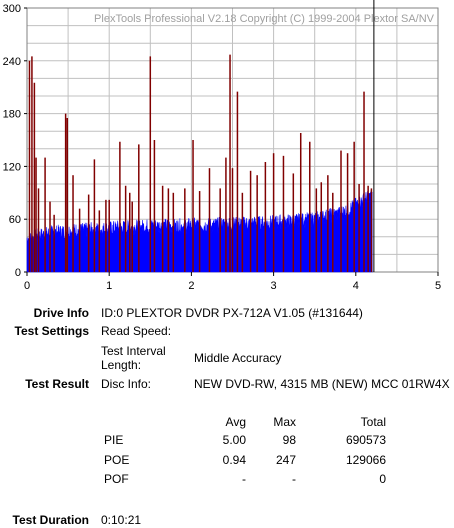  What do you see at coordinates (274, 286) in the screenshot?
I see `x-tick-label: 3` at bounding box center [274, 286].